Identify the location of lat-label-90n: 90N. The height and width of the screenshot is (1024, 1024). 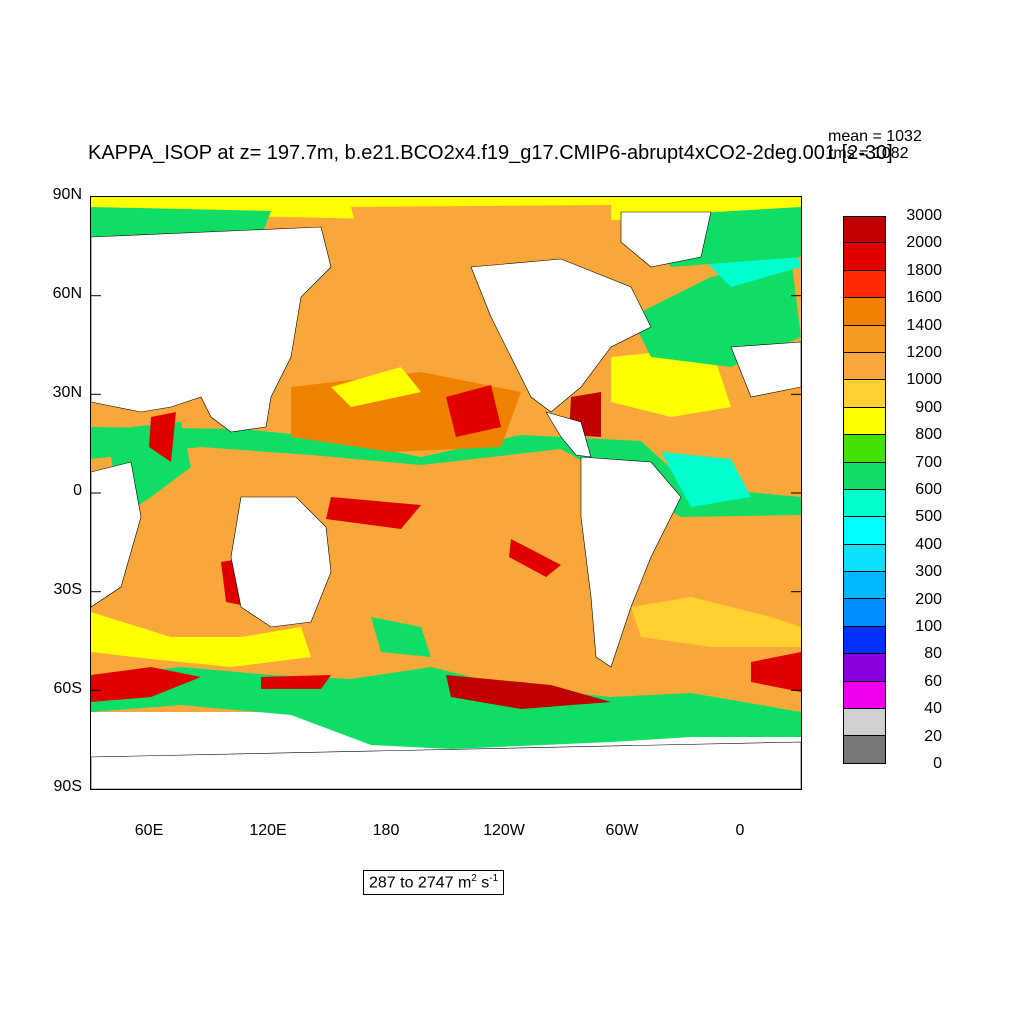
(67, 194).